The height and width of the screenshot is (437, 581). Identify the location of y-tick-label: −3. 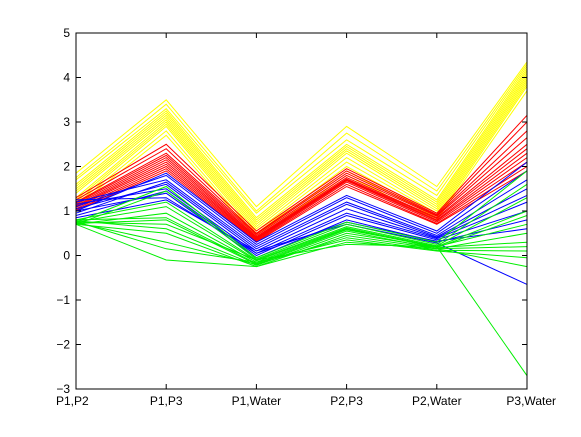
(63, 389).